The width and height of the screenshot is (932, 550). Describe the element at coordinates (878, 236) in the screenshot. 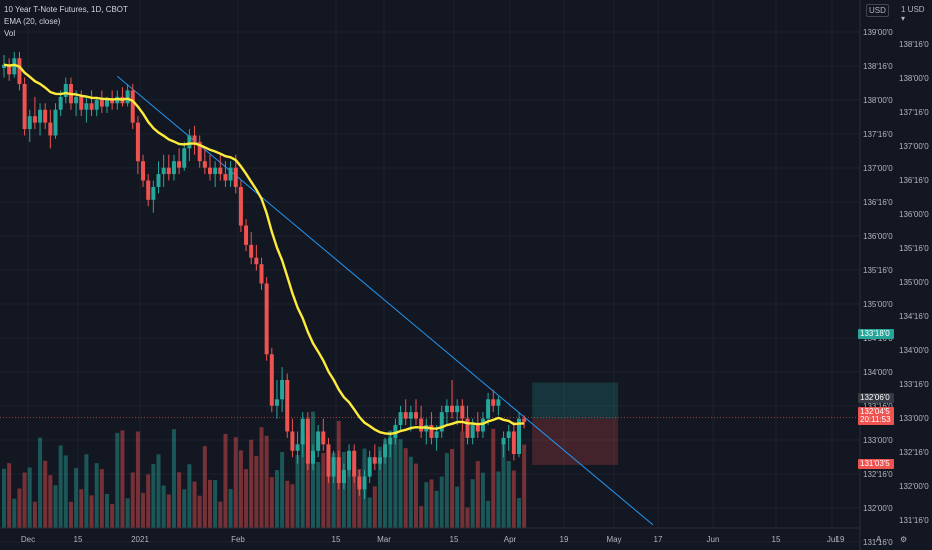

I see `y-tick-label-primary: 136'00'0` at that location.